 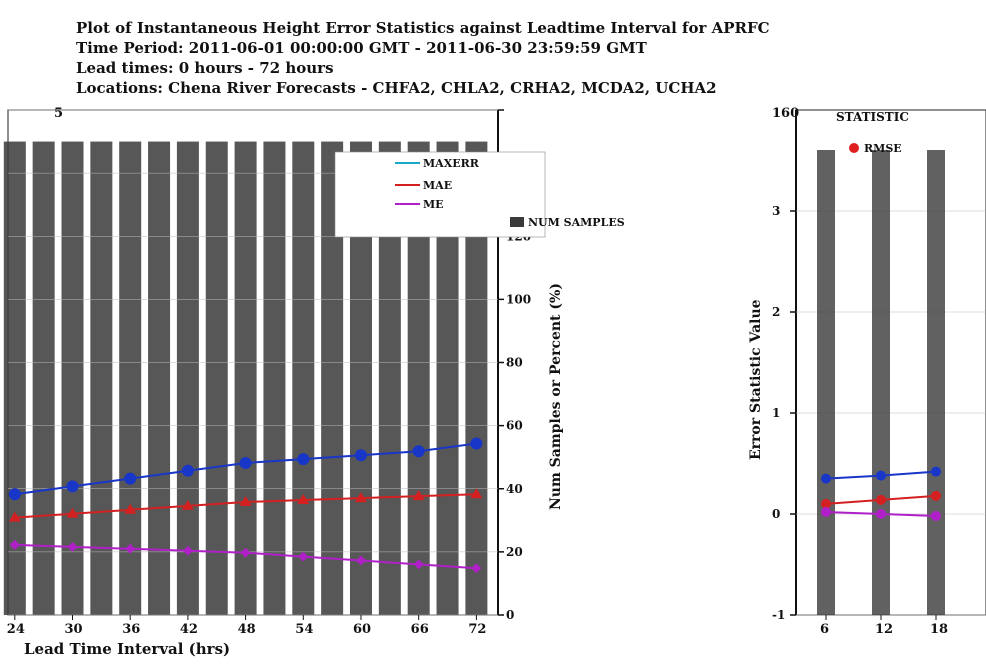 I want to click on x-tick-label: 60, so click(x=362, y=629).